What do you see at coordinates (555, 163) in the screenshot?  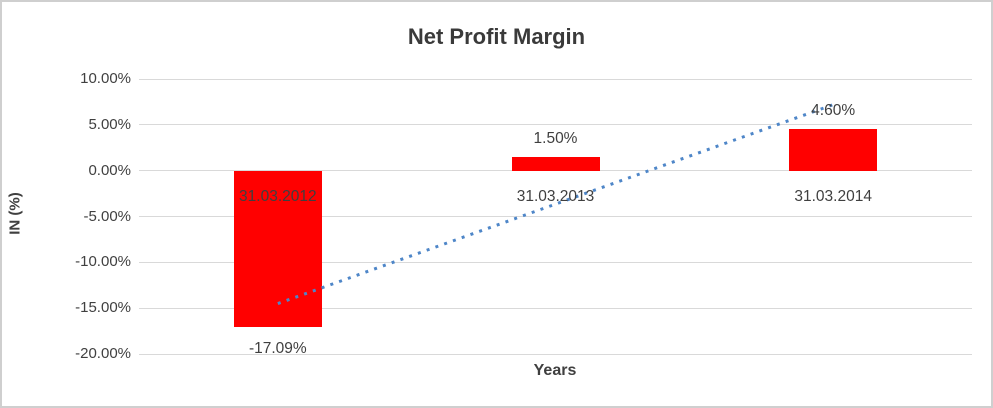 I see `bar-31.03.2013` at bounding box center [555, 163].